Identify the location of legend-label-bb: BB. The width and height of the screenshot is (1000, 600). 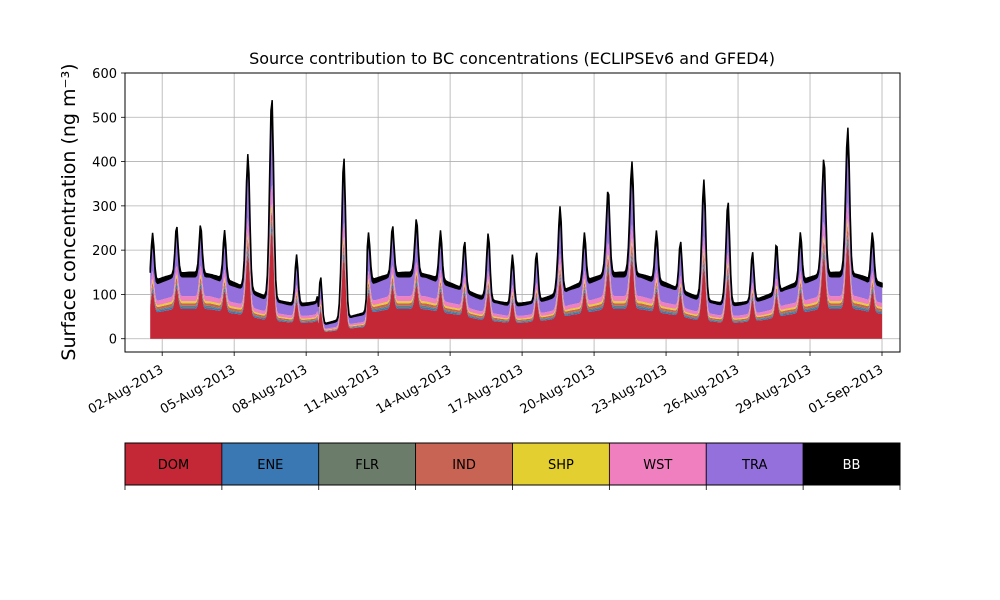
(852, 465).